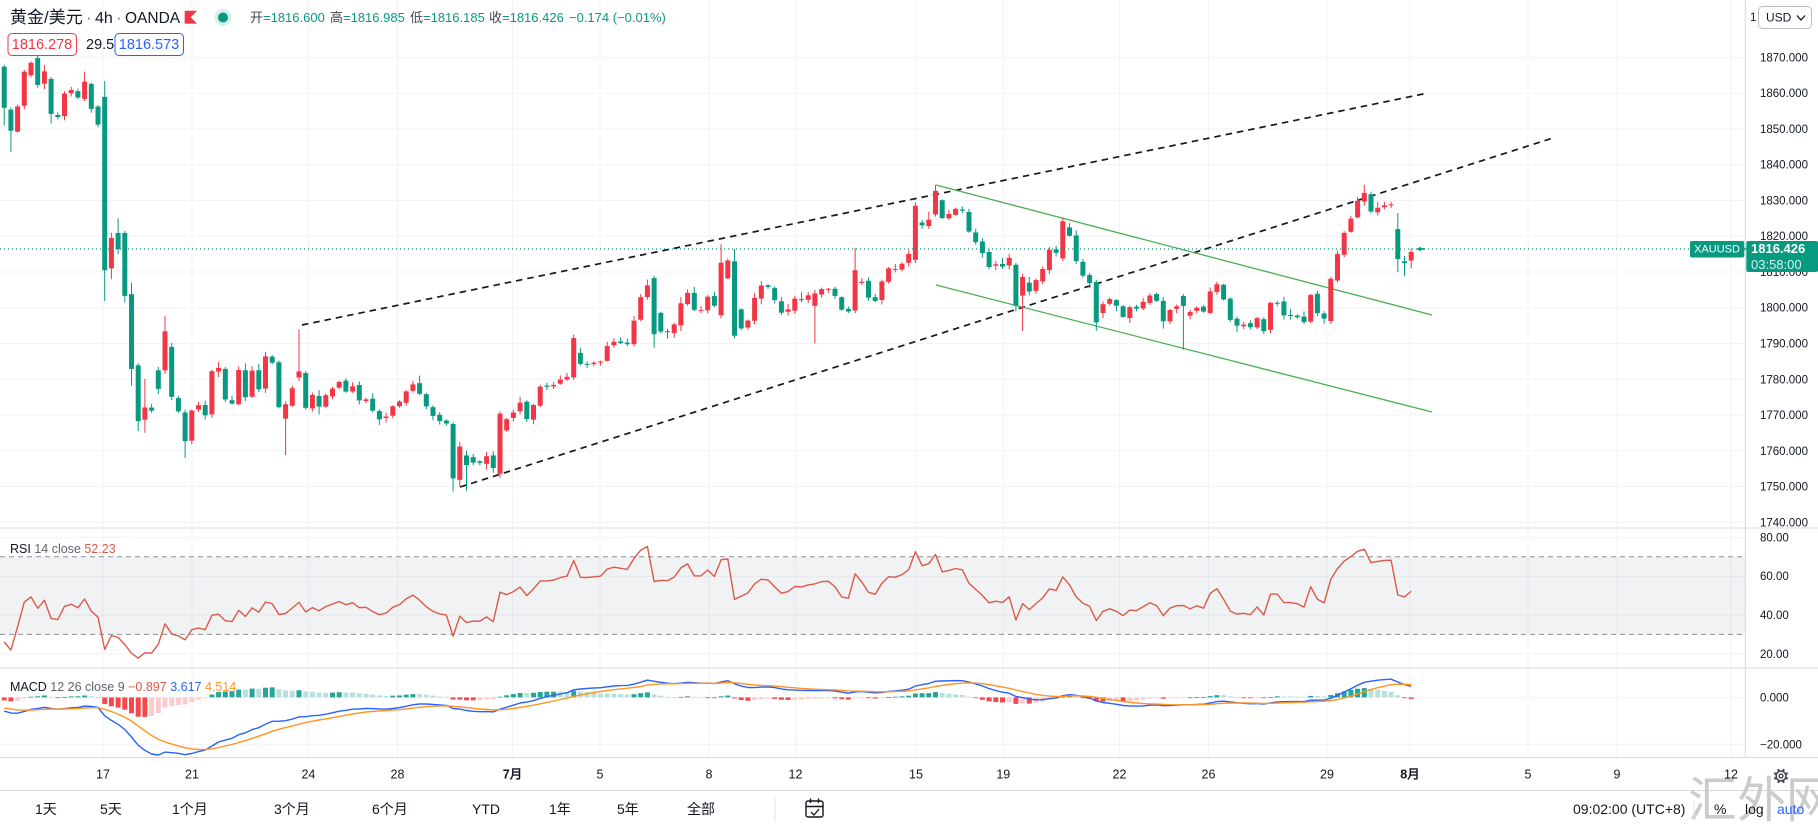 Image resolution: width=1818 pixels, height=829 pixels. Describe the element at coordinates (398, 775) in the screenshot. I see `svg-text: 28` at that location.